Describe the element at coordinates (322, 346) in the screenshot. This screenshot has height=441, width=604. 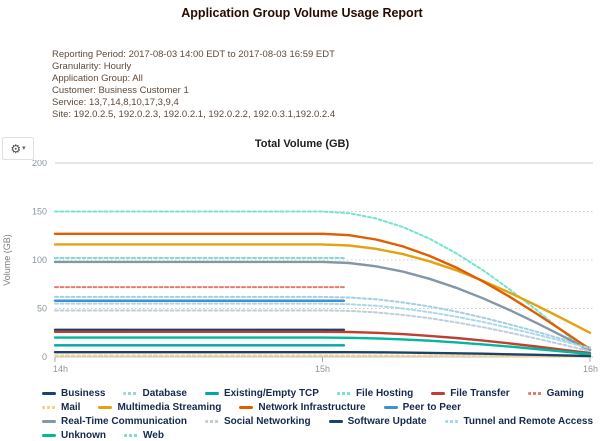
I see `series-line-unknown` at that location.